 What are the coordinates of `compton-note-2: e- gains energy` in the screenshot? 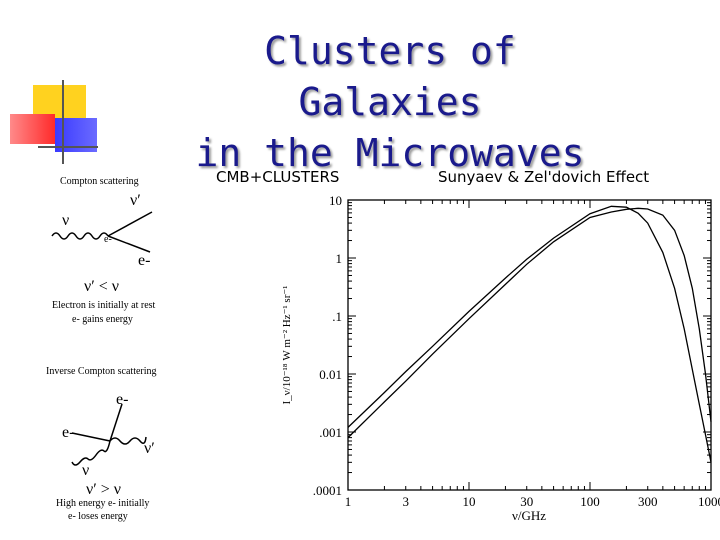 It's located at (102, 319).